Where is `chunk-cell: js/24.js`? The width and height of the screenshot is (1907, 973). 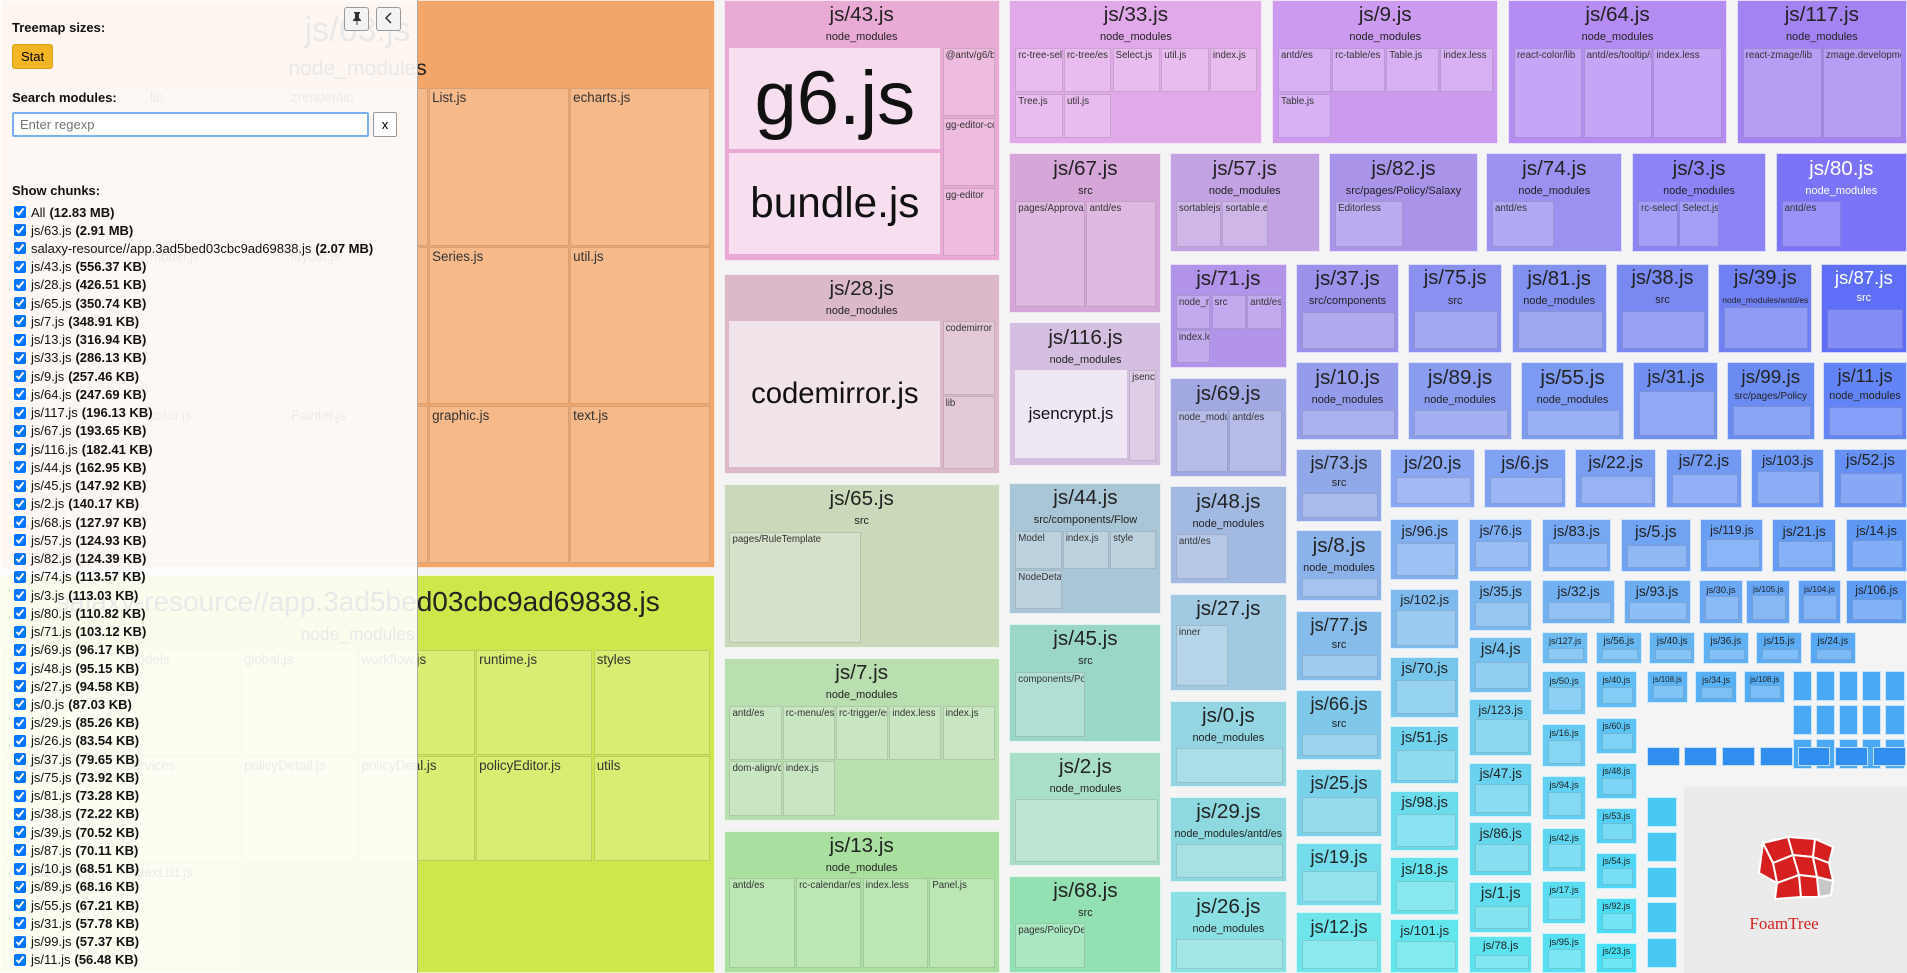
chunk-cell: js/24.js is located at coordinates (1832, 648).